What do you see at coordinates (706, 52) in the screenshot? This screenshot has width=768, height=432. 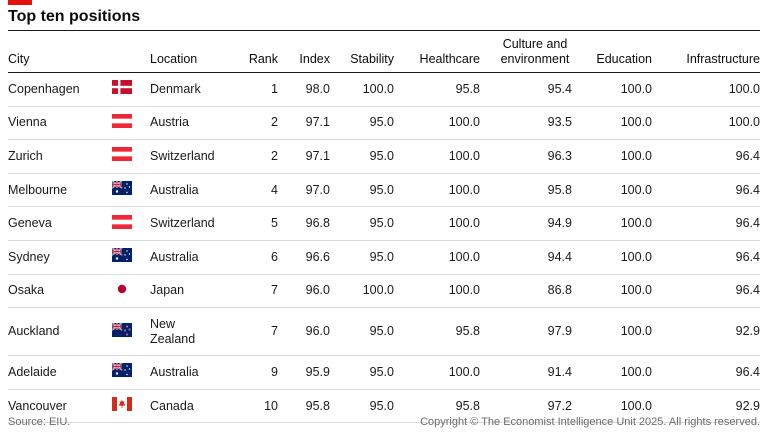 I see `header-infrastructure: Infrastructure` at bounding box center [706, 52].